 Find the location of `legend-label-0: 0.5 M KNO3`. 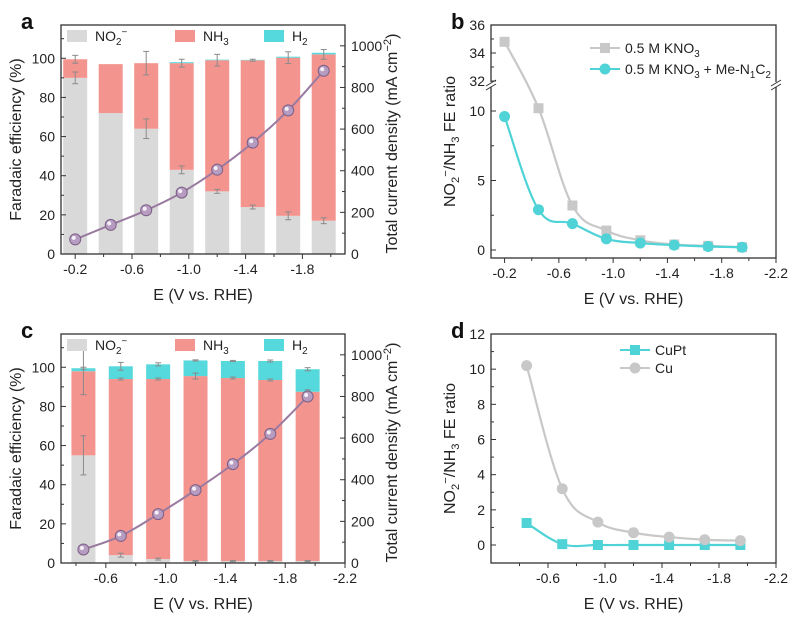

legend-label-0: 0.5 M KNO3 is located at coordinates (662, 50).